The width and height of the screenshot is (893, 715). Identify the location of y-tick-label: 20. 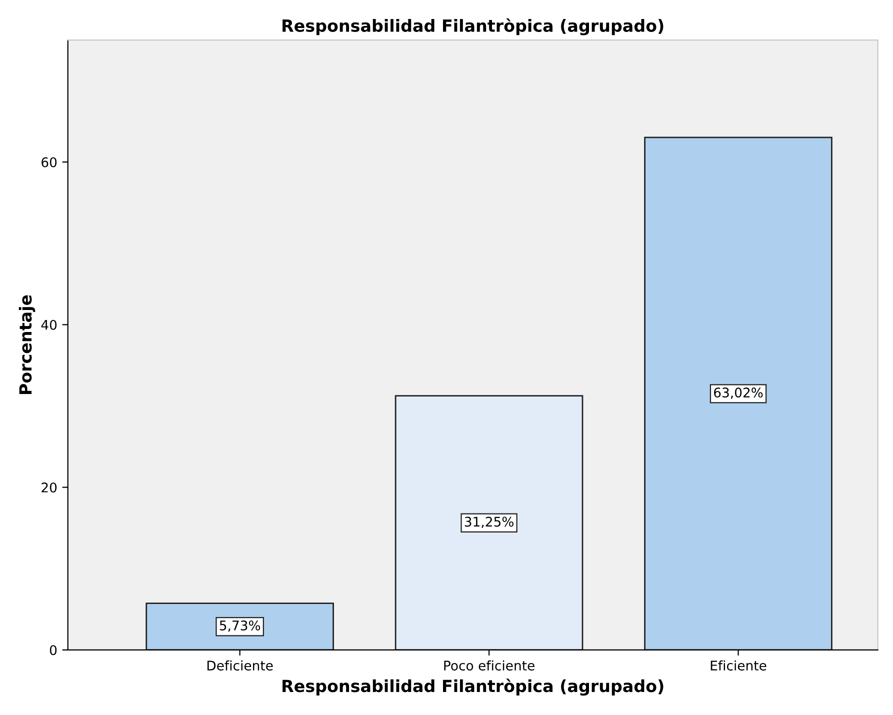
(49, 487).